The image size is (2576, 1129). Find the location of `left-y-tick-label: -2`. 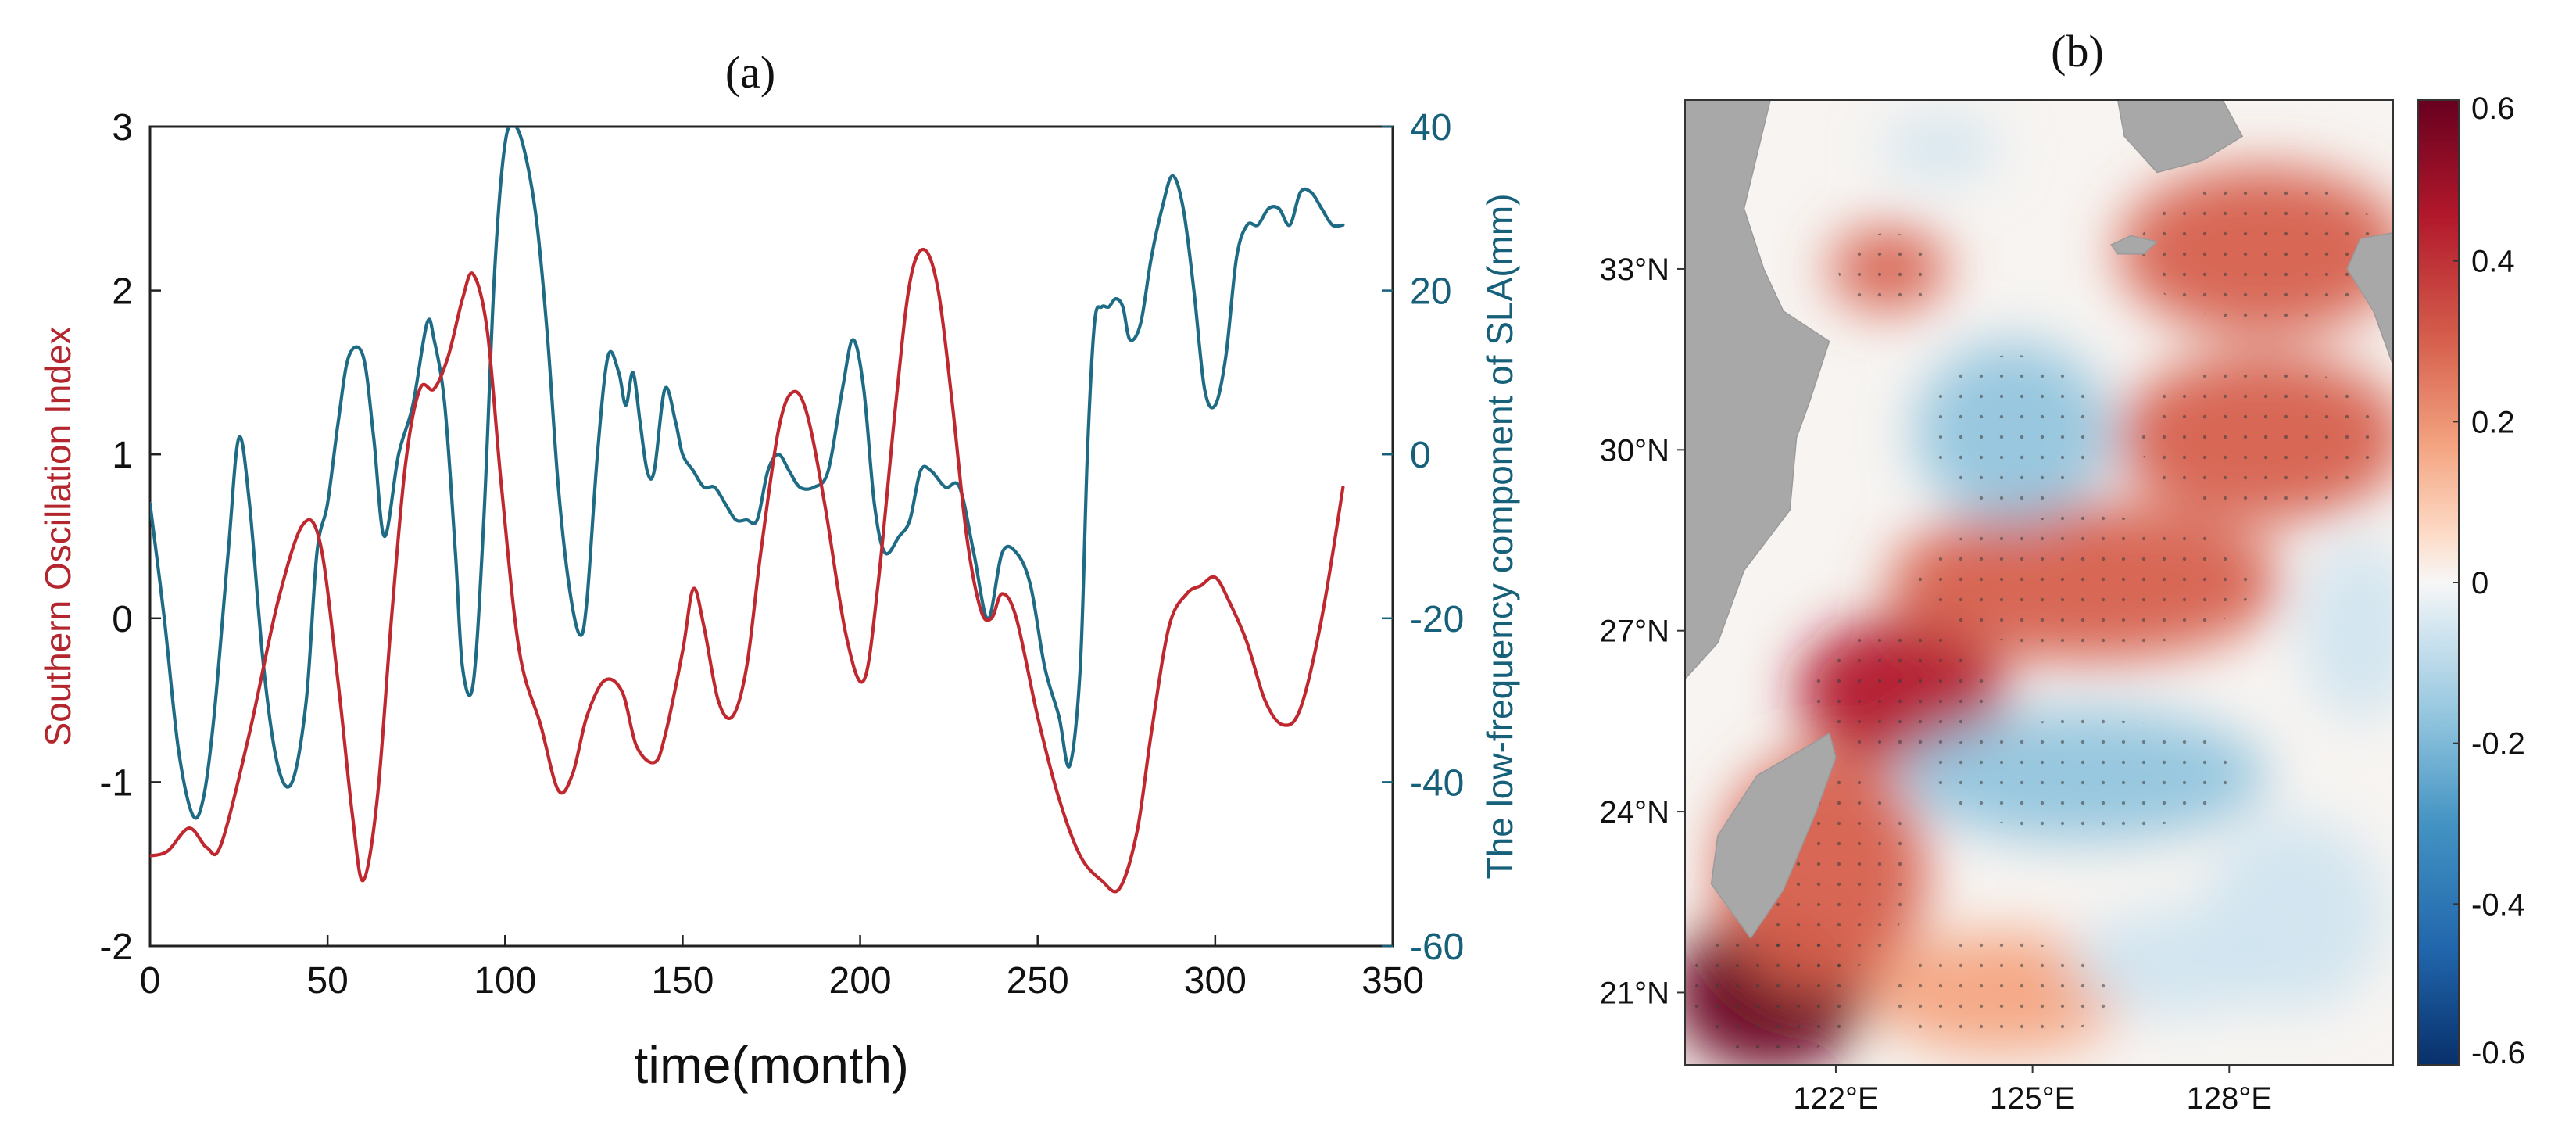

left-y-tick-label: -2 is located at coordinates (116, 947).